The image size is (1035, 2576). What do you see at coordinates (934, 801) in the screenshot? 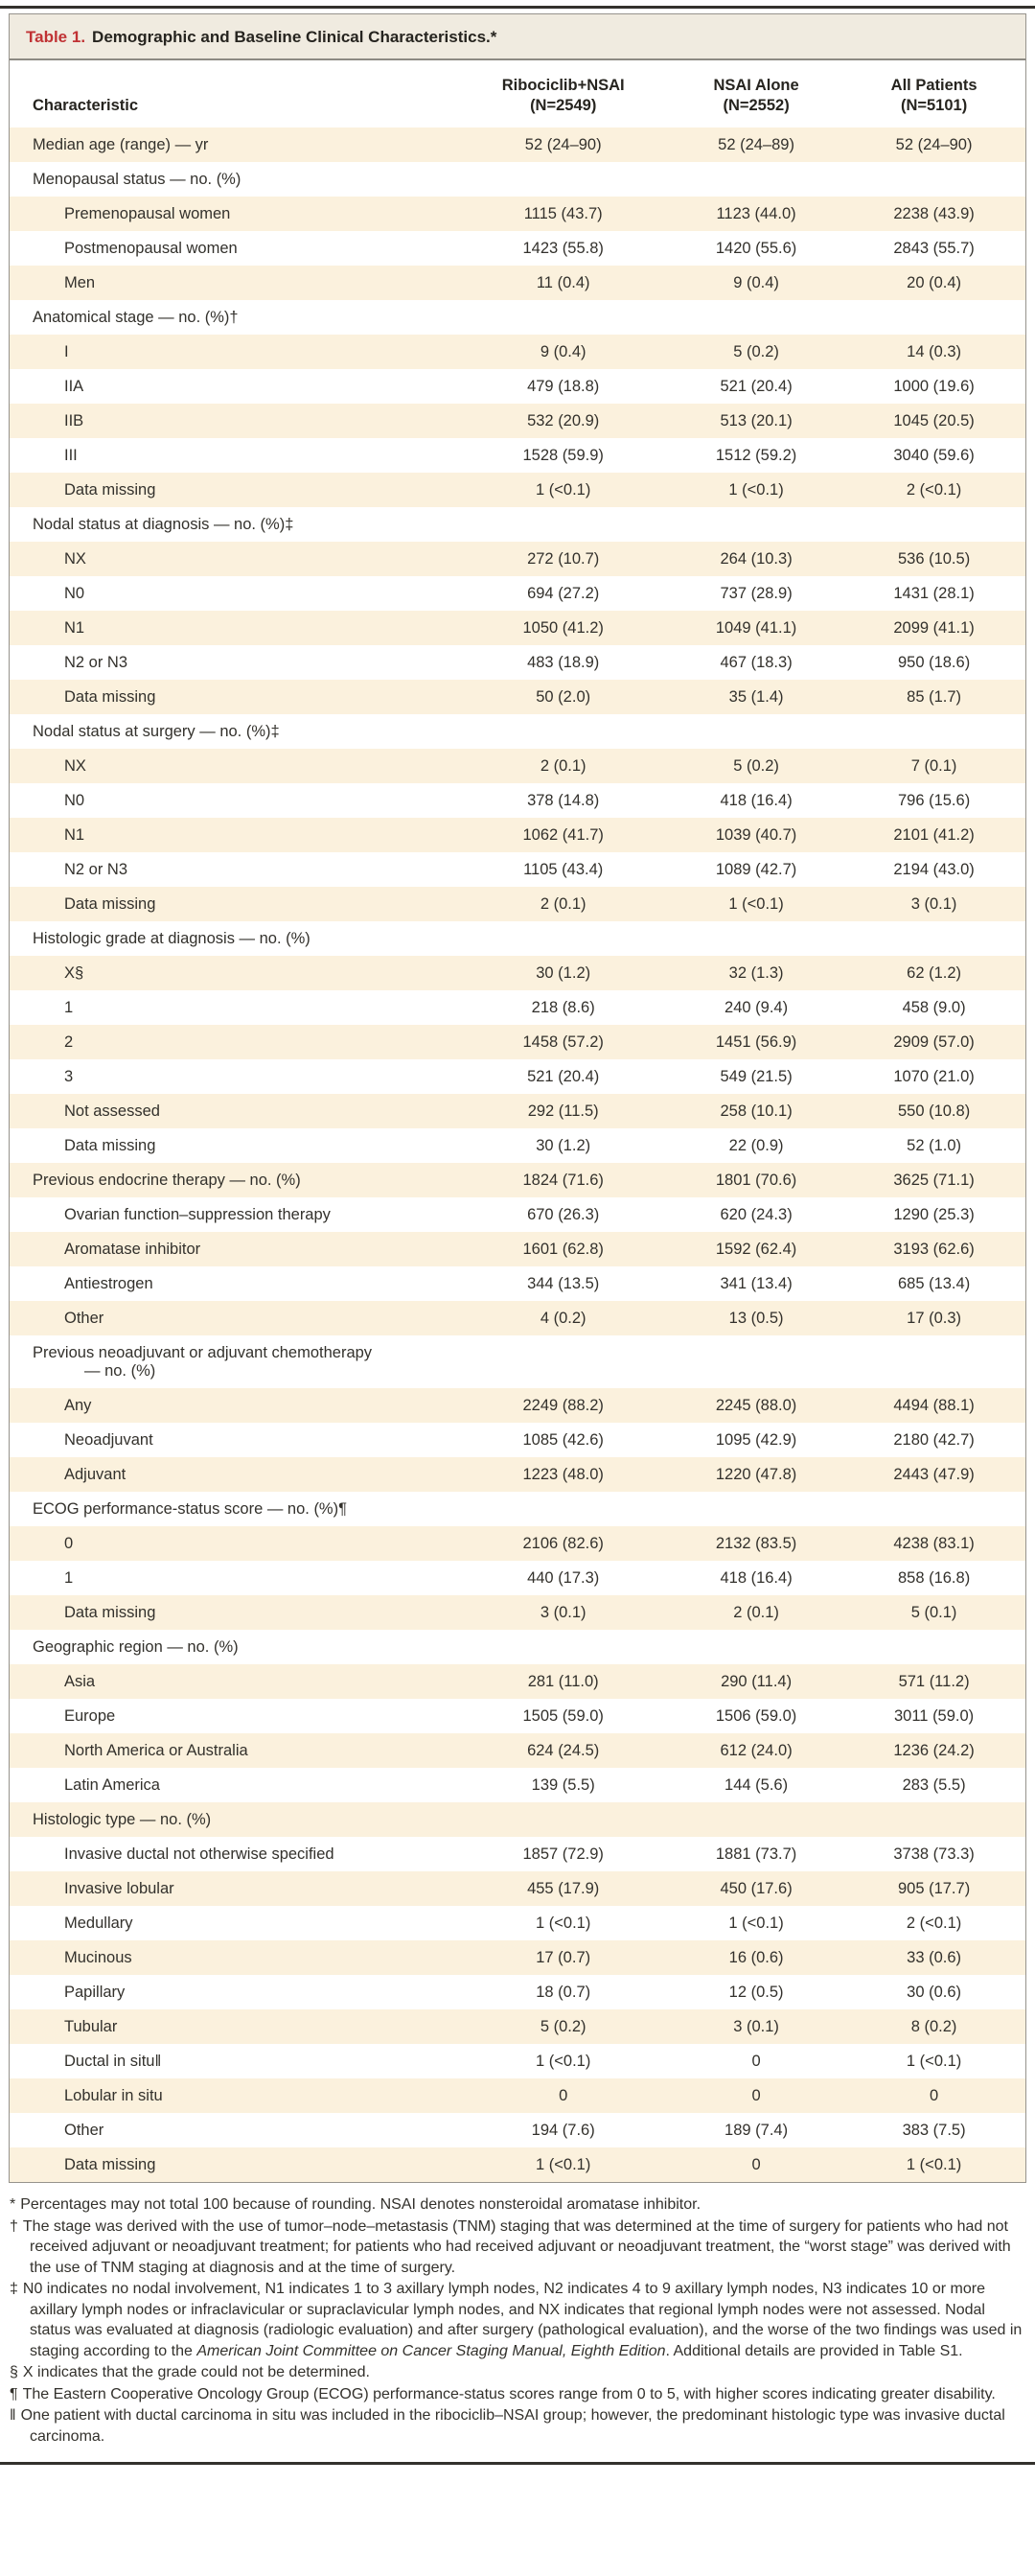
I see `row-value: 796 (15.6)` at bounding box center [934, 801].